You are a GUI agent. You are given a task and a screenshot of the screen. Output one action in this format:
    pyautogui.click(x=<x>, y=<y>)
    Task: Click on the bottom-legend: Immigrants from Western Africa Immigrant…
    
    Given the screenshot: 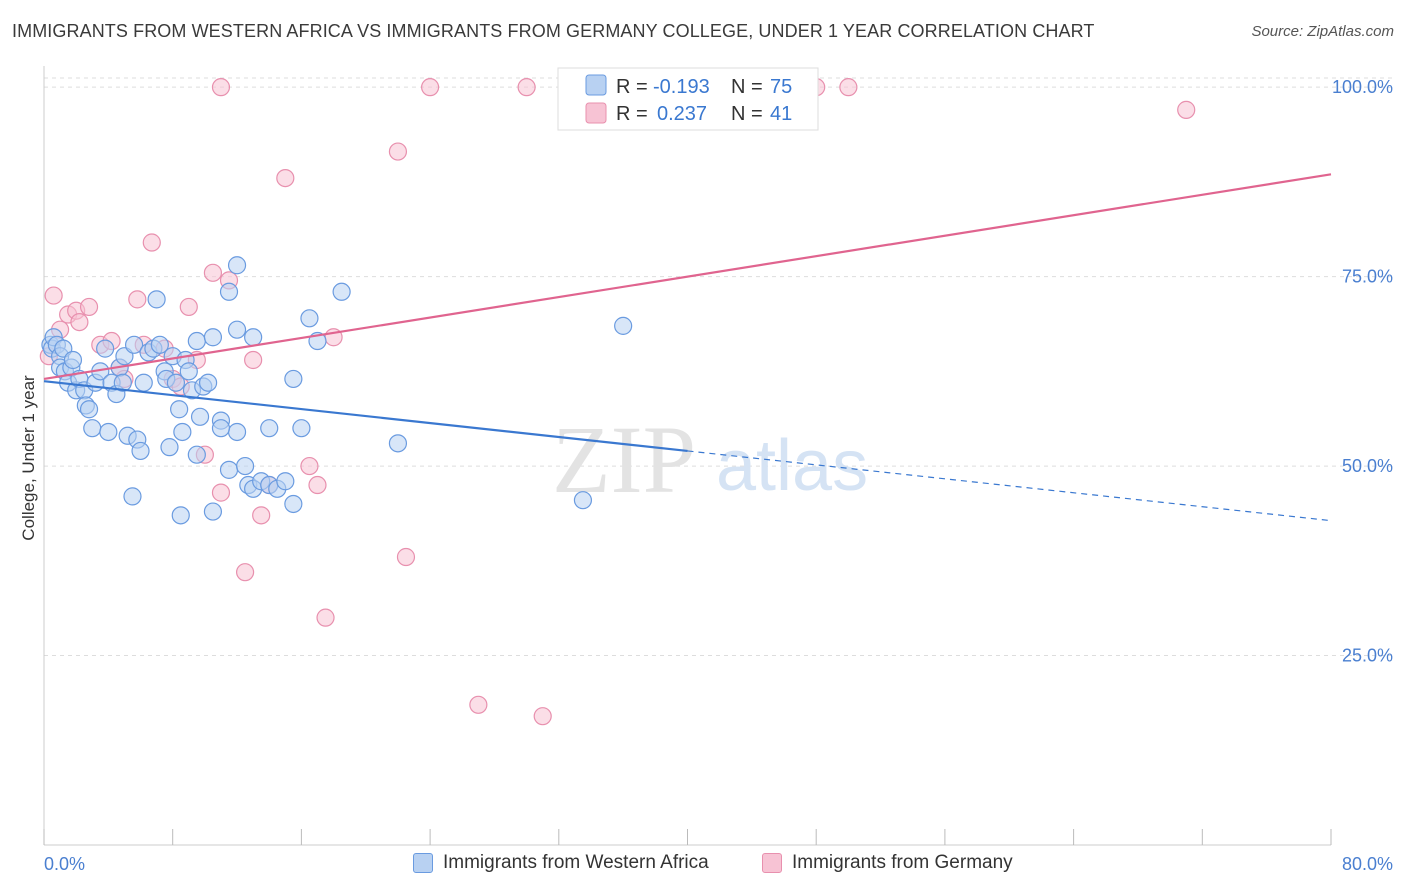 What is the action you would take?
    pyautogui.click(x=703, y=865)
    